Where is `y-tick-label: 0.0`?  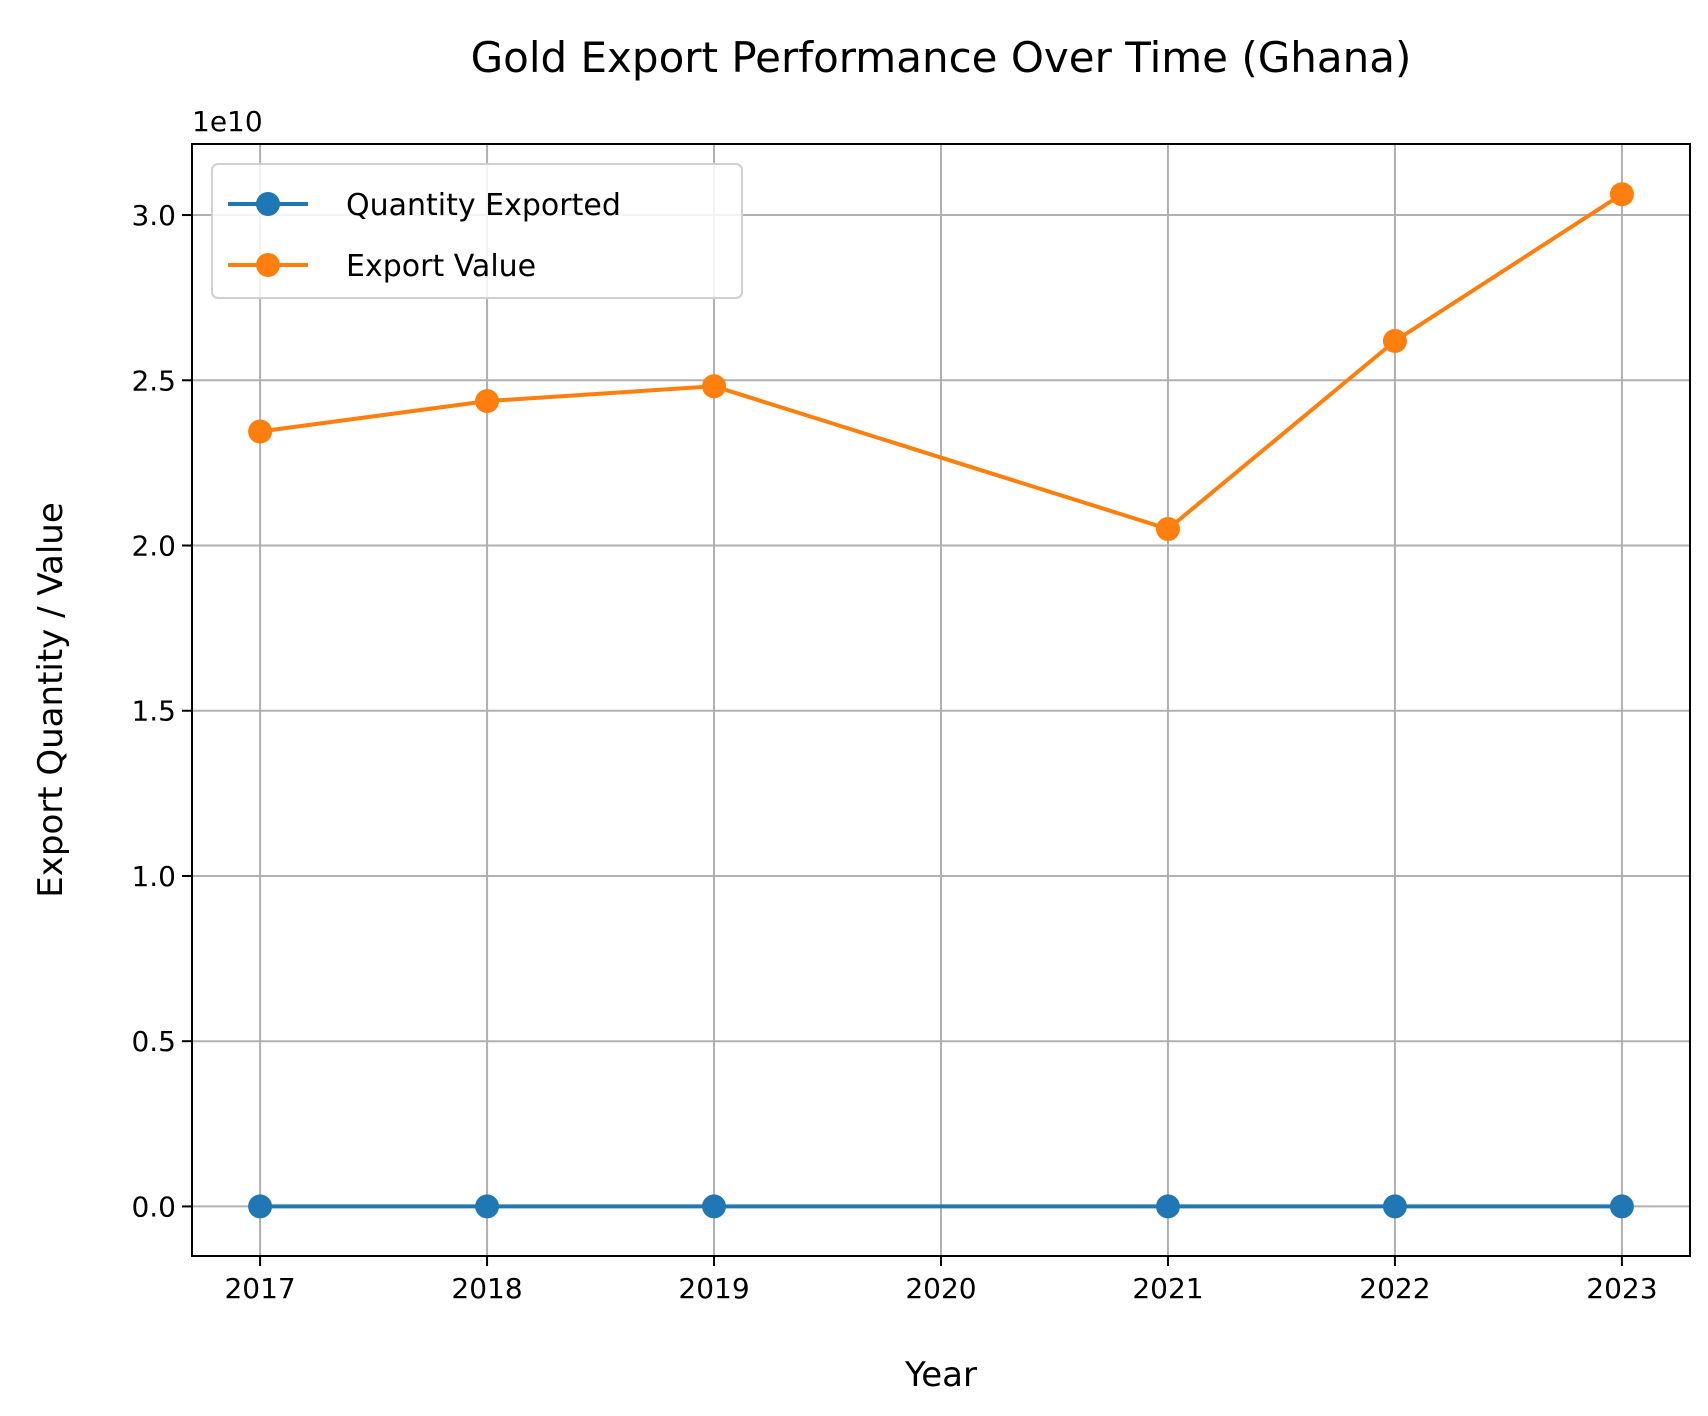
y-tick-label: 0.0 is located at coordinates (153, 1206).